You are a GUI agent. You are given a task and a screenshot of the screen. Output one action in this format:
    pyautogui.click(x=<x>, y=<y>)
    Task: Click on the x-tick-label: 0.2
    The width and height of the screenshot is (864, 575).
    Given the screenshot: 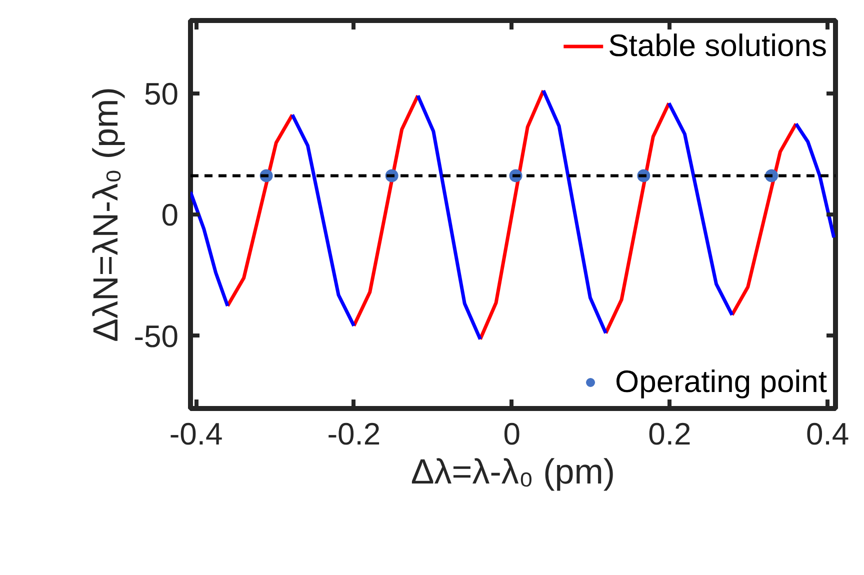 What is the action you would take?
    pyautogui.click(x=670, y=434)
    